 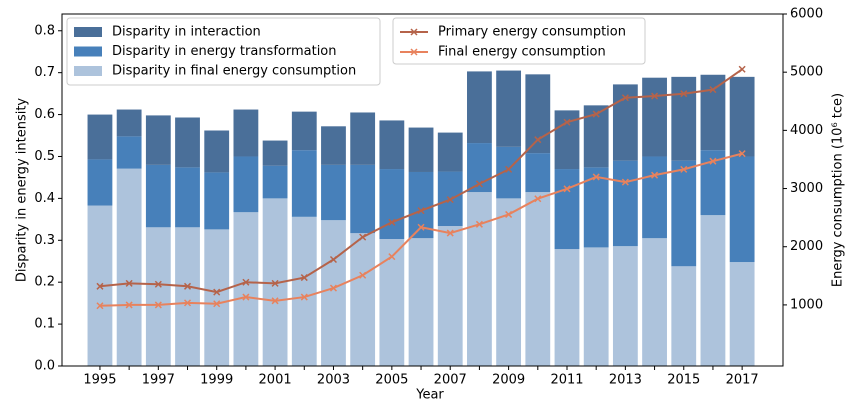 What do you see at coordinates (625, 380) in the screenshot?
I see `x-tick-label: 2013` at bounding box center [625, 380].